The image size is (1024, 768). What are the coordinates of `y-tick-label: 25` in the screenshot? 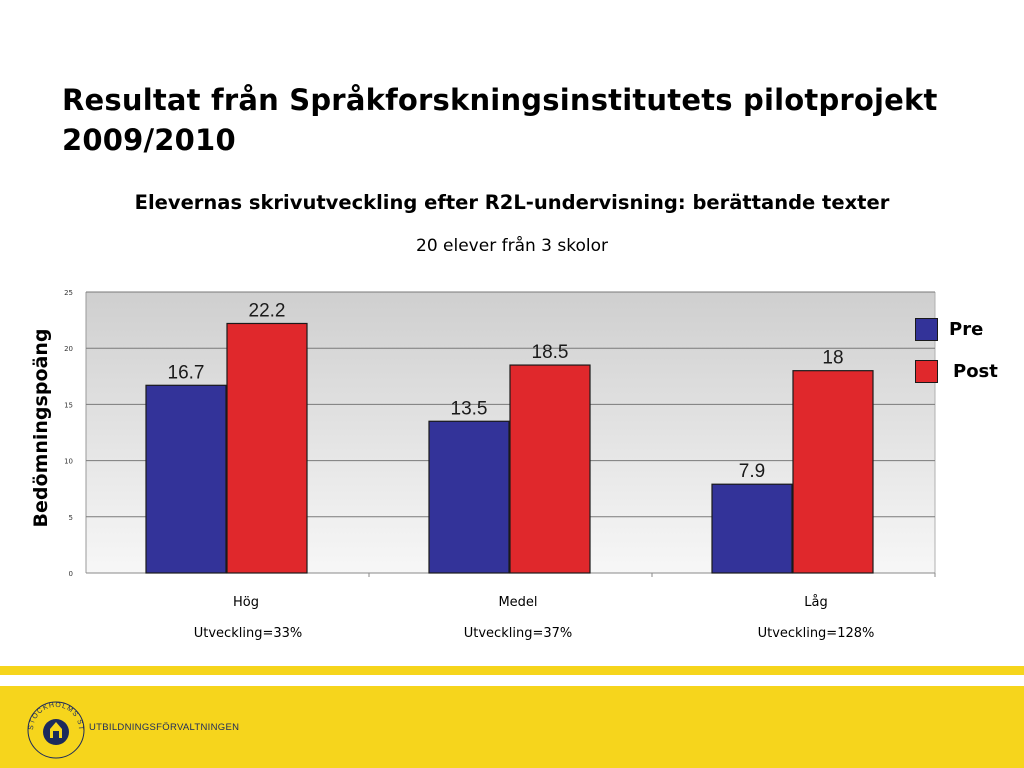 It's located at (68, 293).